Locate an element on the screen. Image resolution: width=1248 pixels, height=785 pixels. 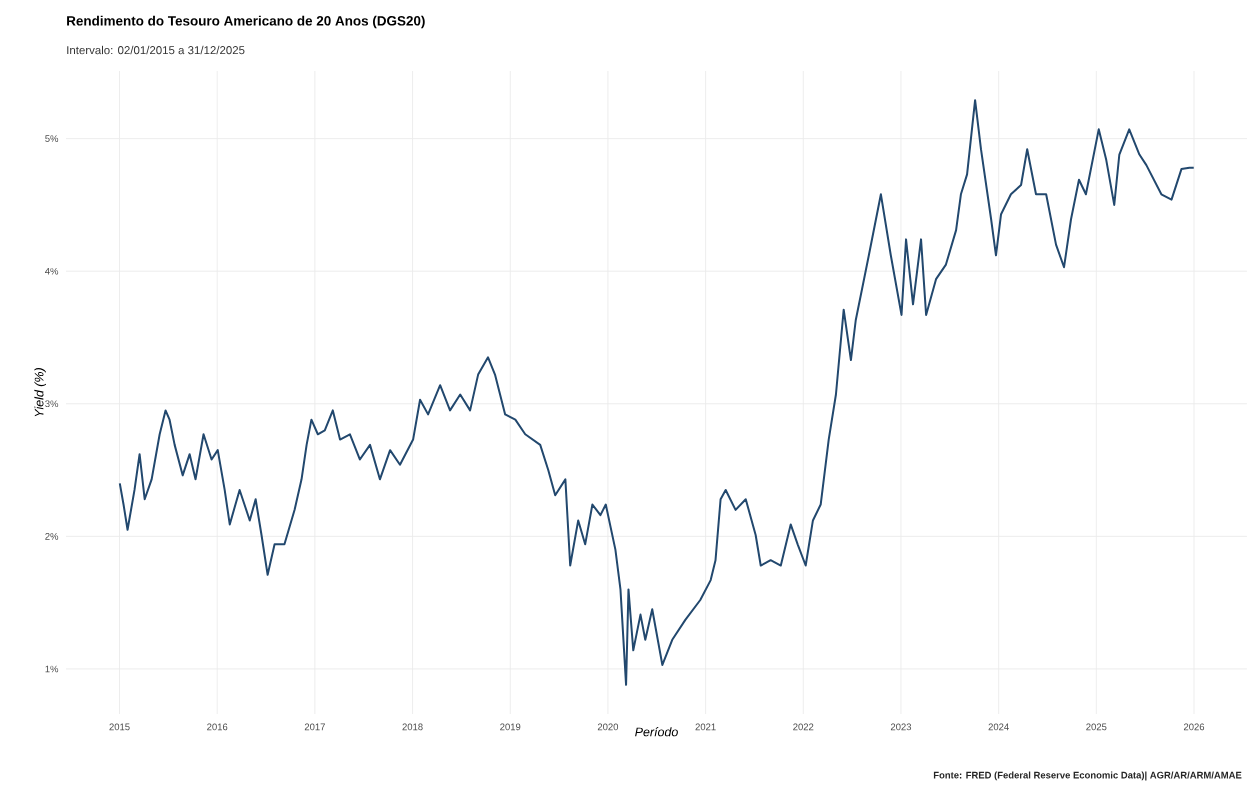
y-axis-title: Yield (%) is located at coordinates (40, 392).